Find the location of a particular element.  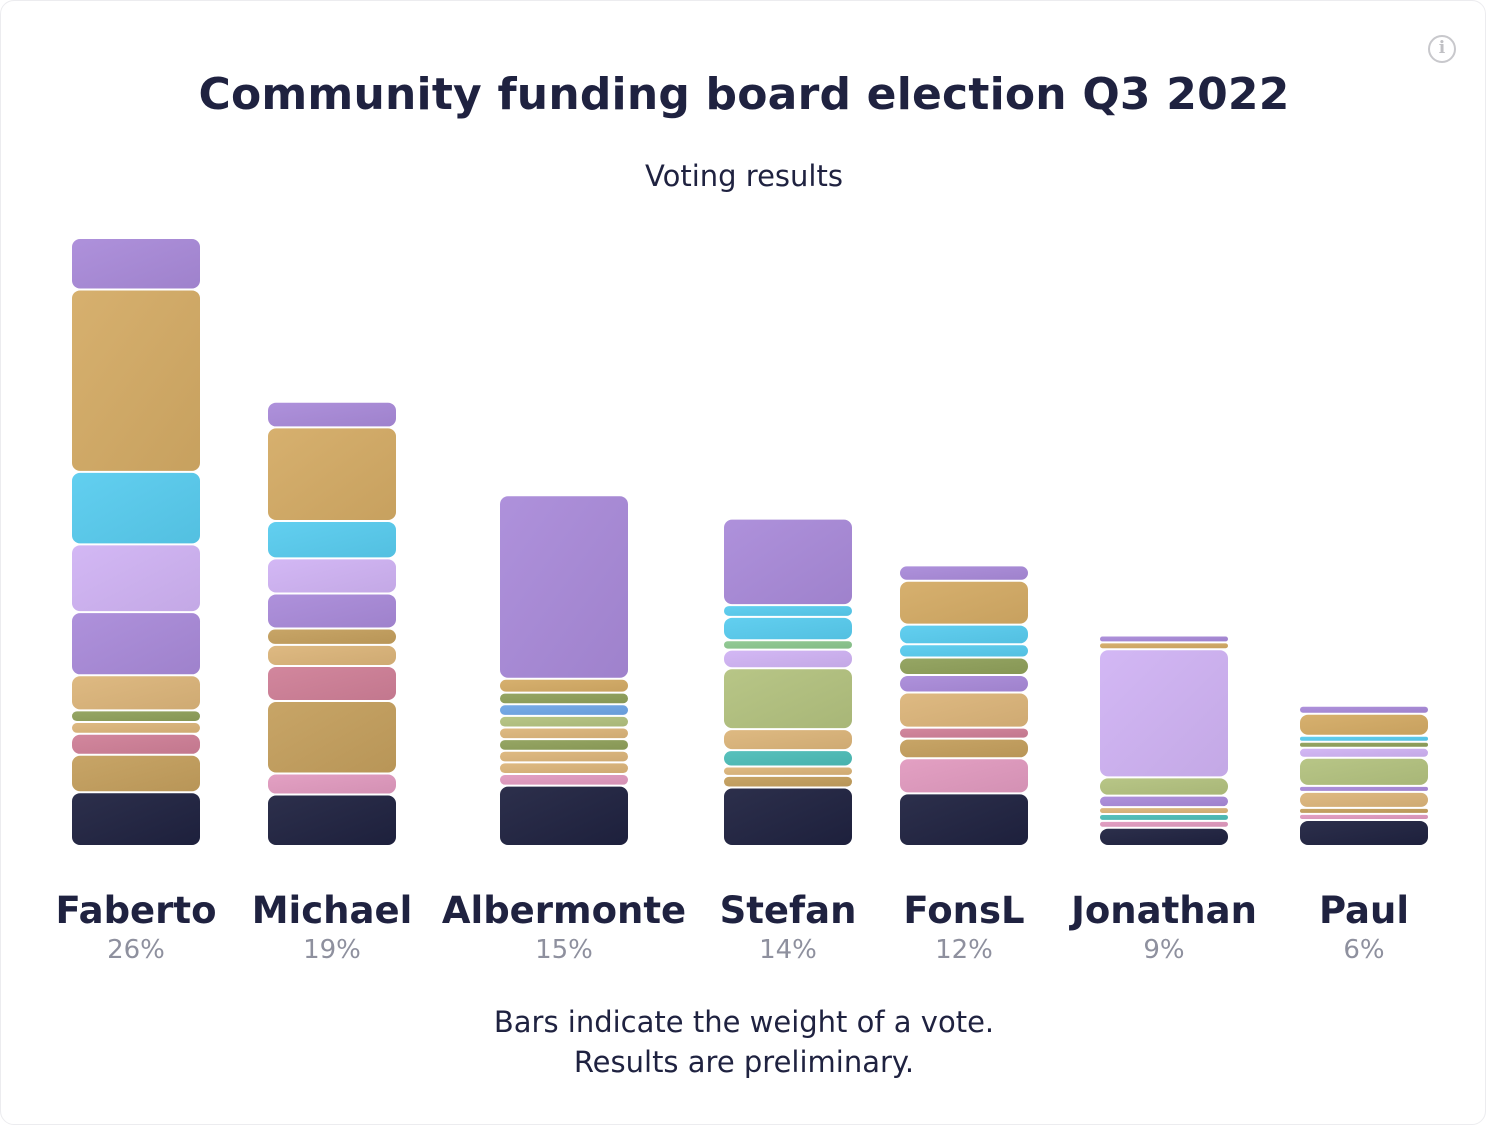

candidate-percentage: 6% is located at coordinates (1364, 950).